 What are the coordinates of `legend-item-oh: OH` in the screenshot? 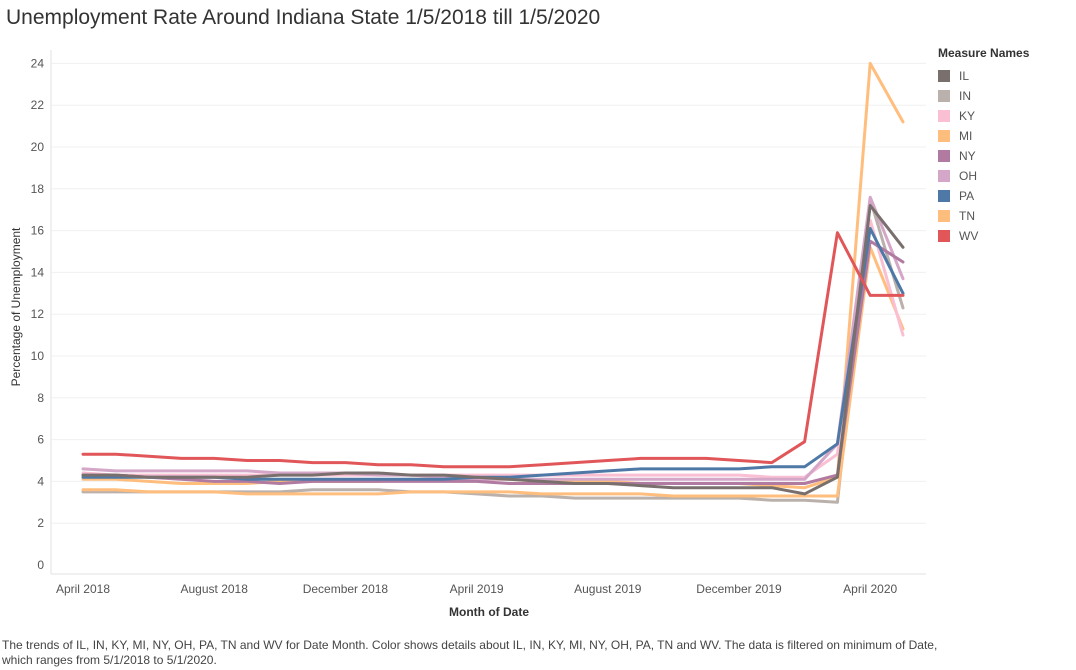 It's located at (1003, 176).